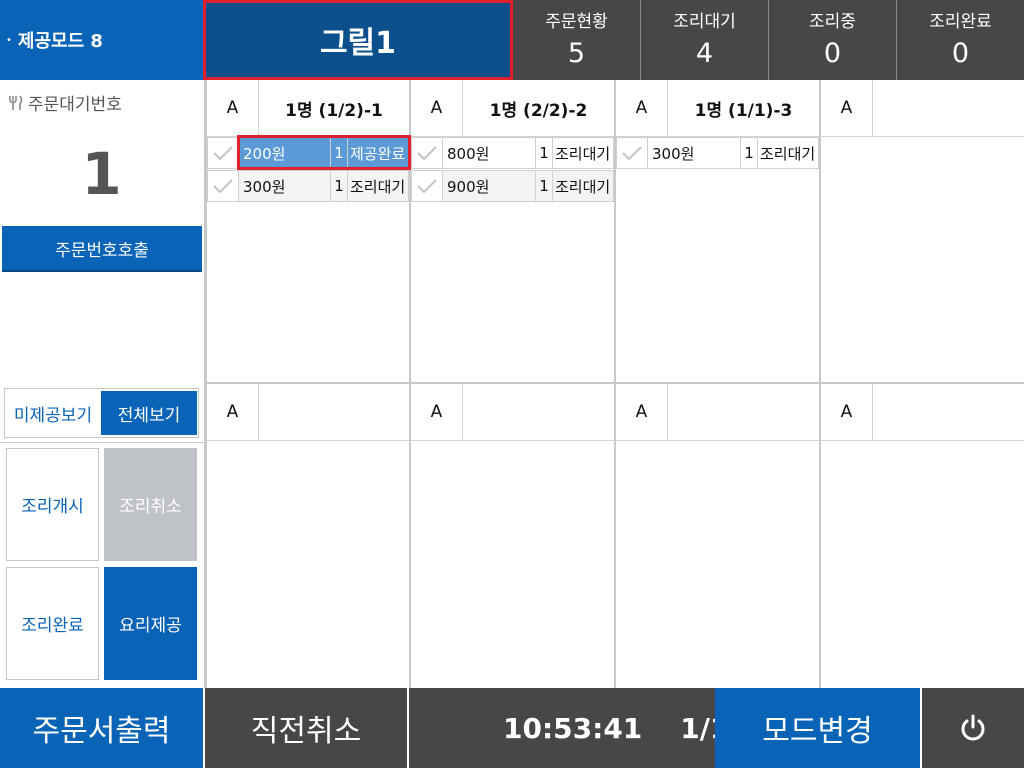  Describe the element at coordinates (817, 728) in the screenshot. I see `mode-change-button: 모드변경` at that location.